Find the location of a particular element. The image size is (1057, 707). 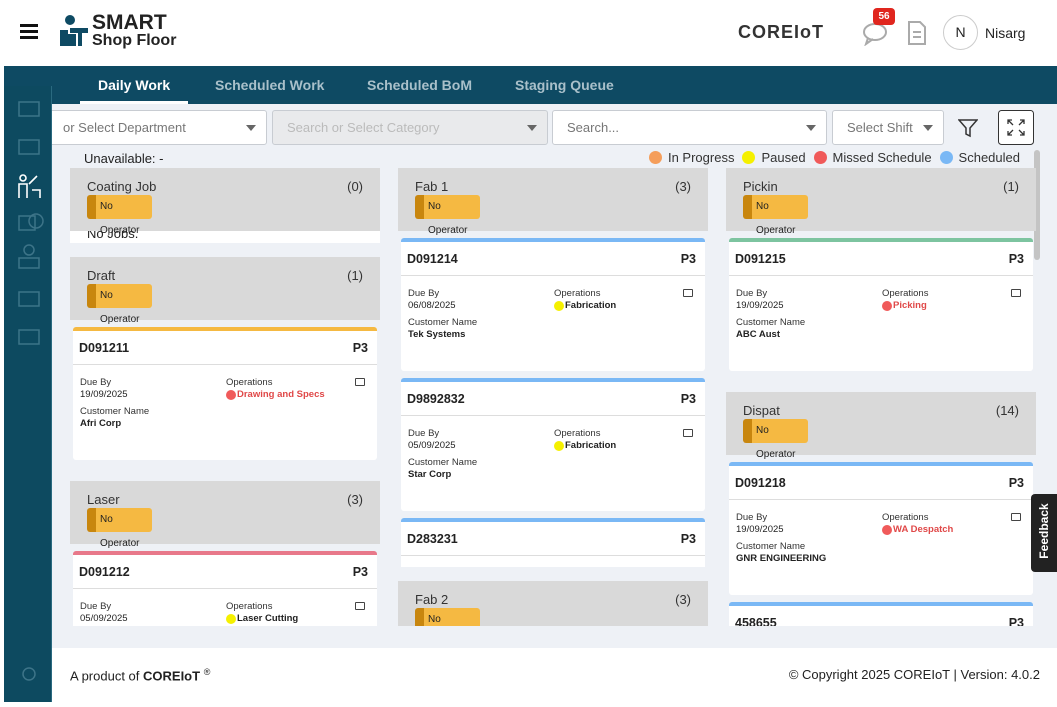

category-select: Search or Select Category is located at coordinates (410, 127).